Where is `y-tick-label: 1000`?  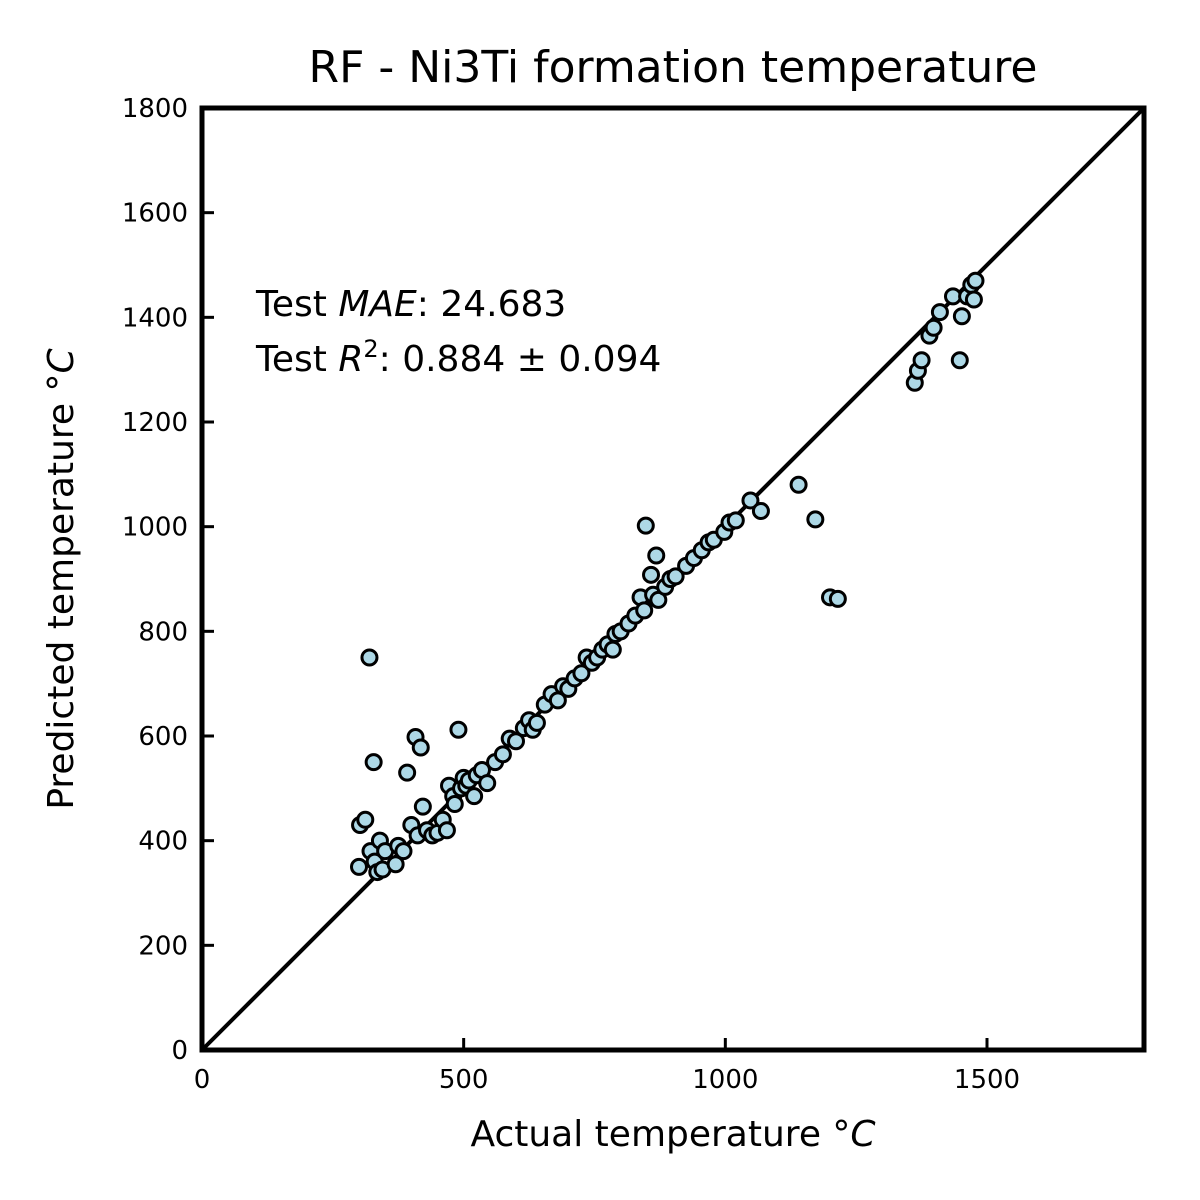 y-tick-label: 1000 is located at coordinates (155, 528).